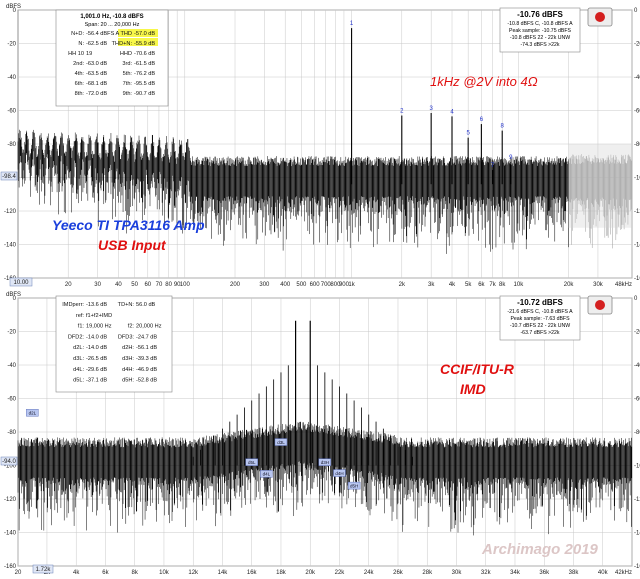 This screenshot has height=579, width=640. Describe the element at coordinates (457, 572) in the screenshot. I see `x-tick-label: 30k` at that location.